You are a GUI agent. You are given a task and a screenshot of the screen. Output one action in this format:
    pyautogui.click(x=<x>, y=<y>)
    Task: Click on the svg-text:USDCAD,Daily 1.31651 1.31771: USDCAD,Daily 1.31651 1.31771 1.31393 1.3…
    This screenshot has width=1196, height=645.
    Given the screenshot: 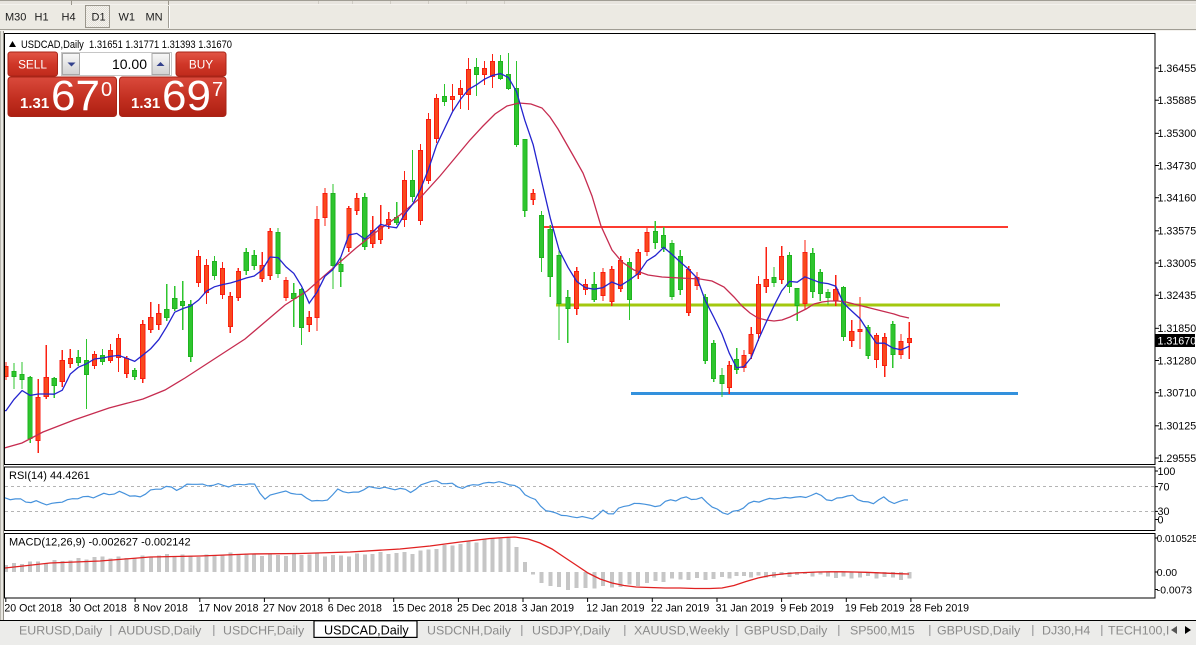 What is the action you would take?
    pyautogui.click(x=126, y=45)
    